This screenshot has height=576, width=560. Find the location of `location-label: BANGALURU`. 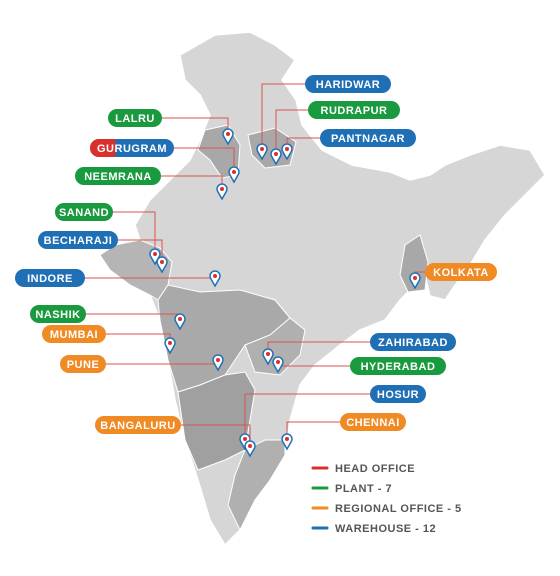

location-label: BANGALURU is located at coordinates (137, 426).